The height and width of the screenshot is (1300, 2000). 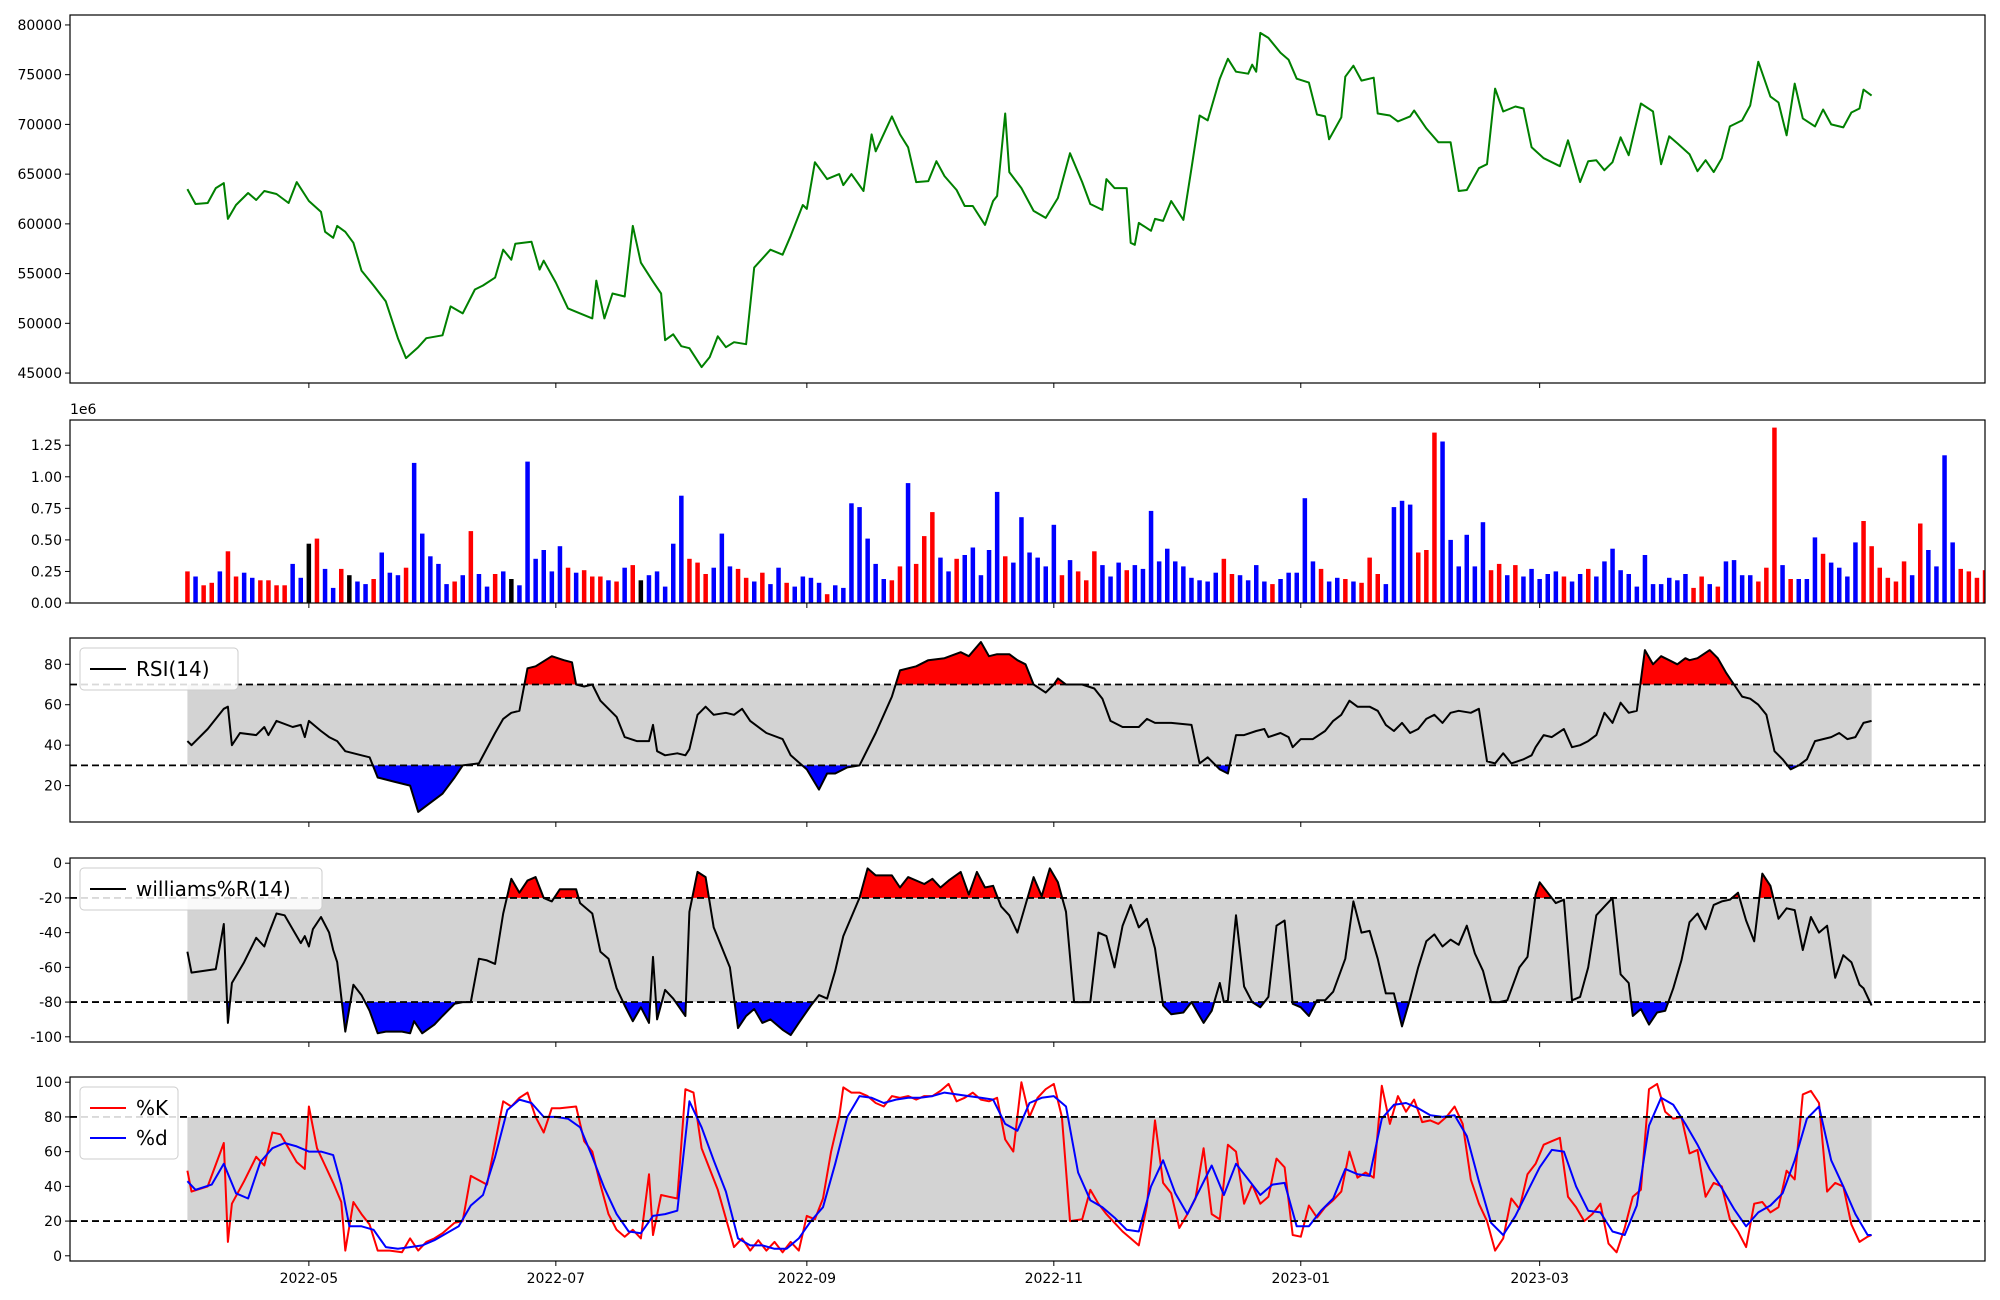 I want to click on stochastic-neutral-band, so click(x=1029, y=1169).